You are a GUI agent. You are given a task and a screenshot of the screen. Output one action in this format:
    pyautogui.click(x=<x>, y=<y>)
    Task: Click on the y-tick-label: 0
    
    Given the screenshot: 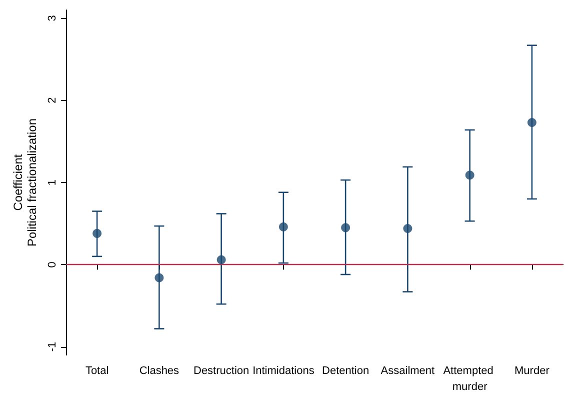 What is the action you would take?
    pyautogui.click(x=52, y=265)
    